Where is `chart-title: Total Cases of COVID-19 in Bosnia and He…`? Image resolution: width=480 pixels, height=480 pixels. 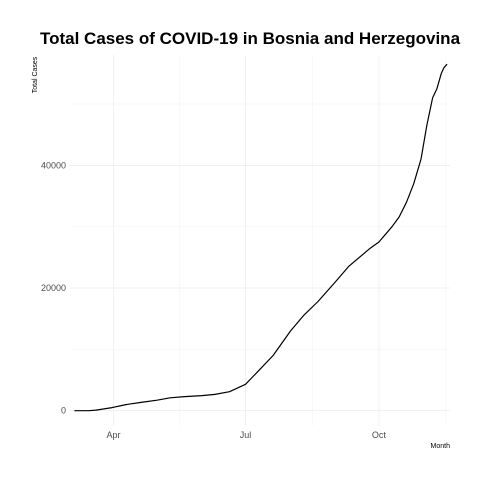 chart-title: Total Cases of COVID-19 in Bosnia and He… is located at coordinates (250, 38).